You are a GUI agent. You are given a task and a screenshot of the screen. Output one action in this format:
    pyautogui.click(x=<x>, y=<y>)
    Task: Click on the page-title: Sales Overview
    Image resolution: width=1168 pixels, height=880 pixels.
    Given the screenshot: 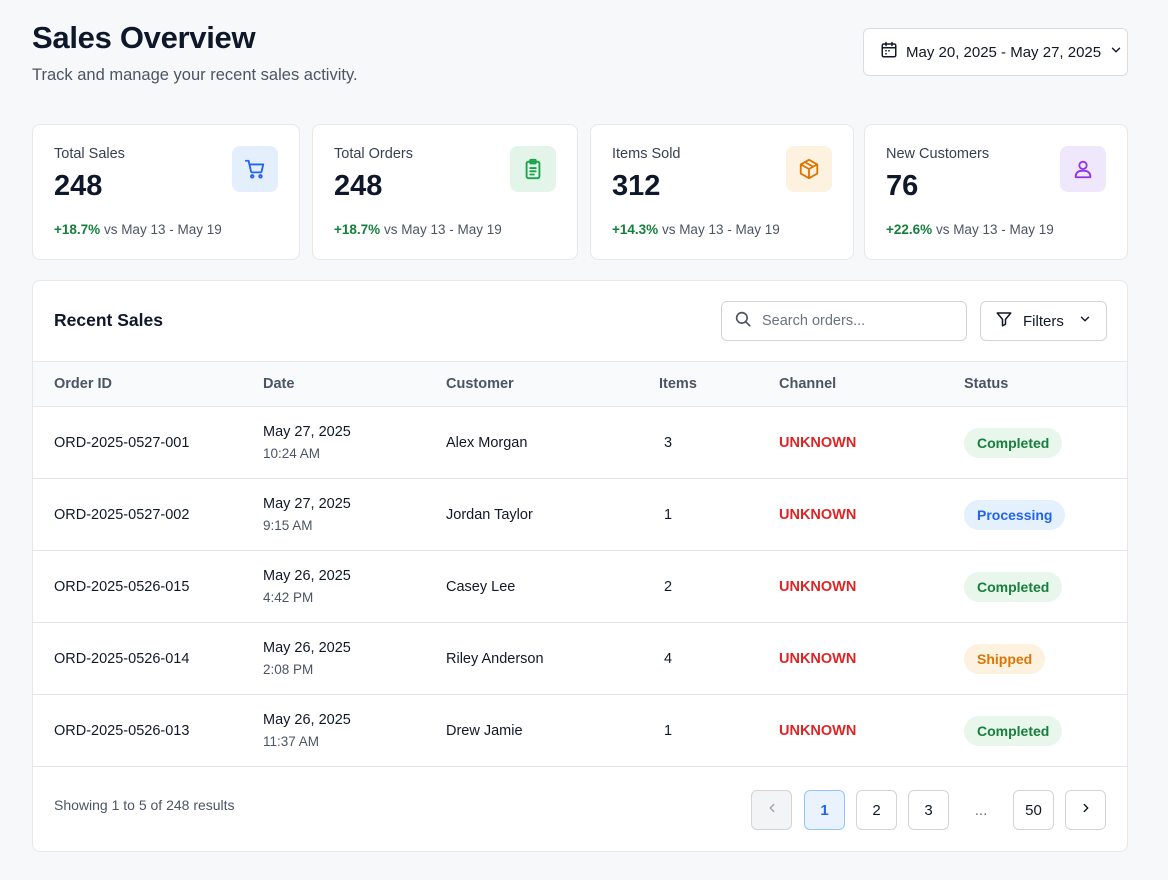 What is the action you would take?
    pyautogui.click(x=144, y=37)
    